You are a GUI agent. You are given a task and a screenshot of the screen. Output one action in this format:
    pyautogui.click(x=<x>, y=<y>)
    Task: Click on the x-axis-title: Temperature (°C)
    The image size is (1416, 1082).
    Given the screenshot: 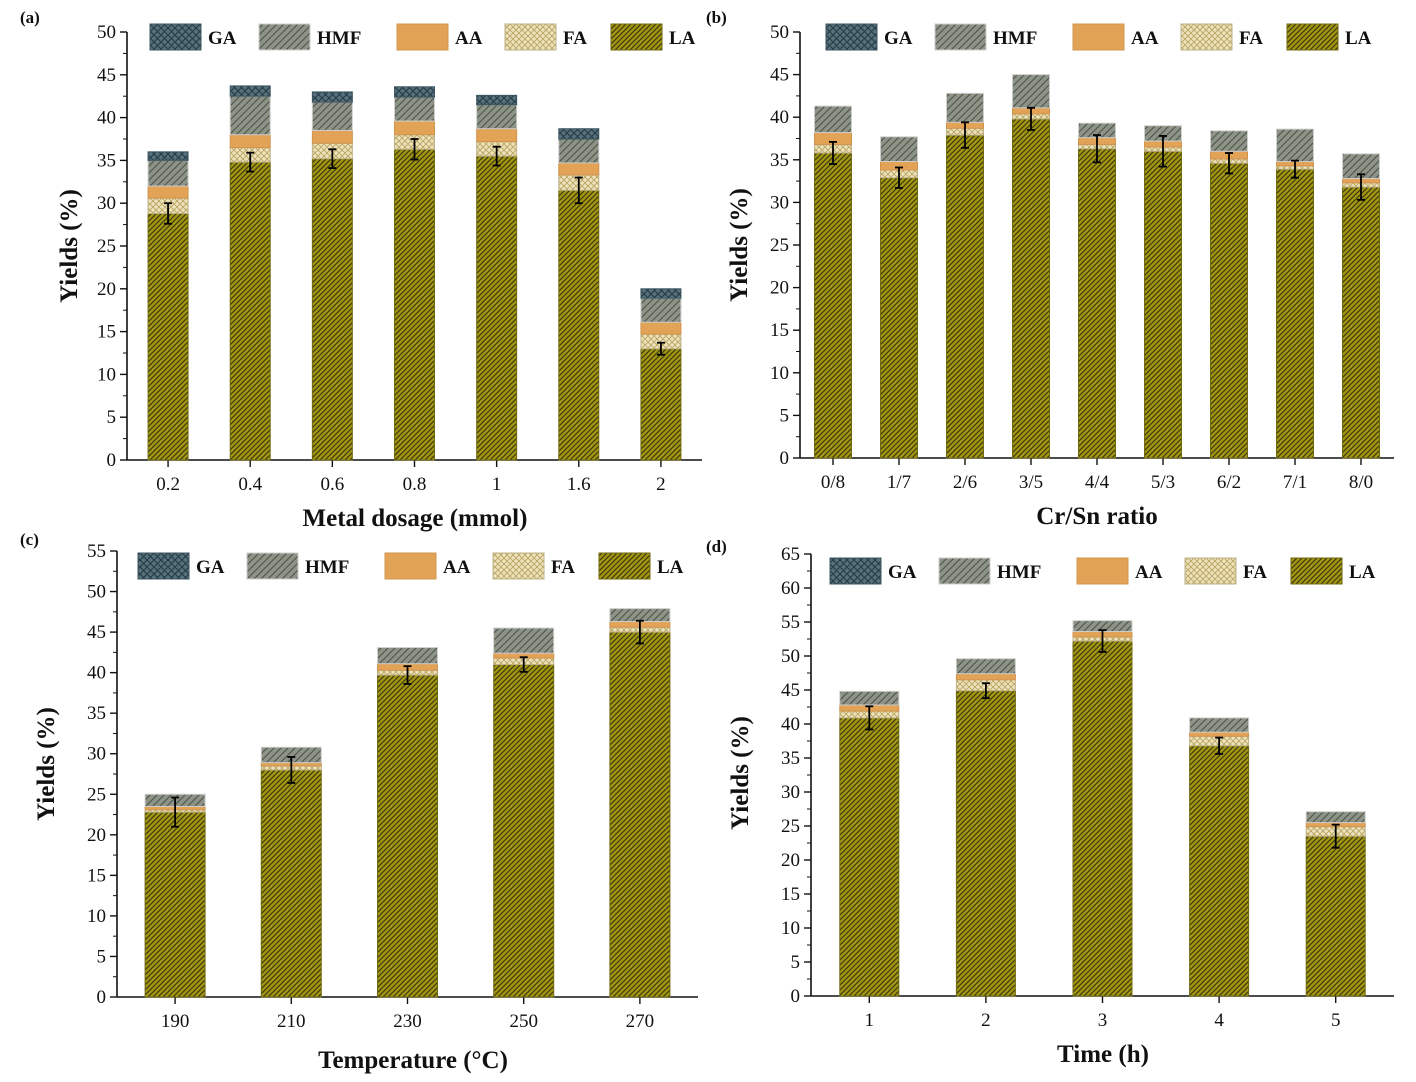 What is the action you would take?
    pyautogui.click(x=413, y=1060)
    